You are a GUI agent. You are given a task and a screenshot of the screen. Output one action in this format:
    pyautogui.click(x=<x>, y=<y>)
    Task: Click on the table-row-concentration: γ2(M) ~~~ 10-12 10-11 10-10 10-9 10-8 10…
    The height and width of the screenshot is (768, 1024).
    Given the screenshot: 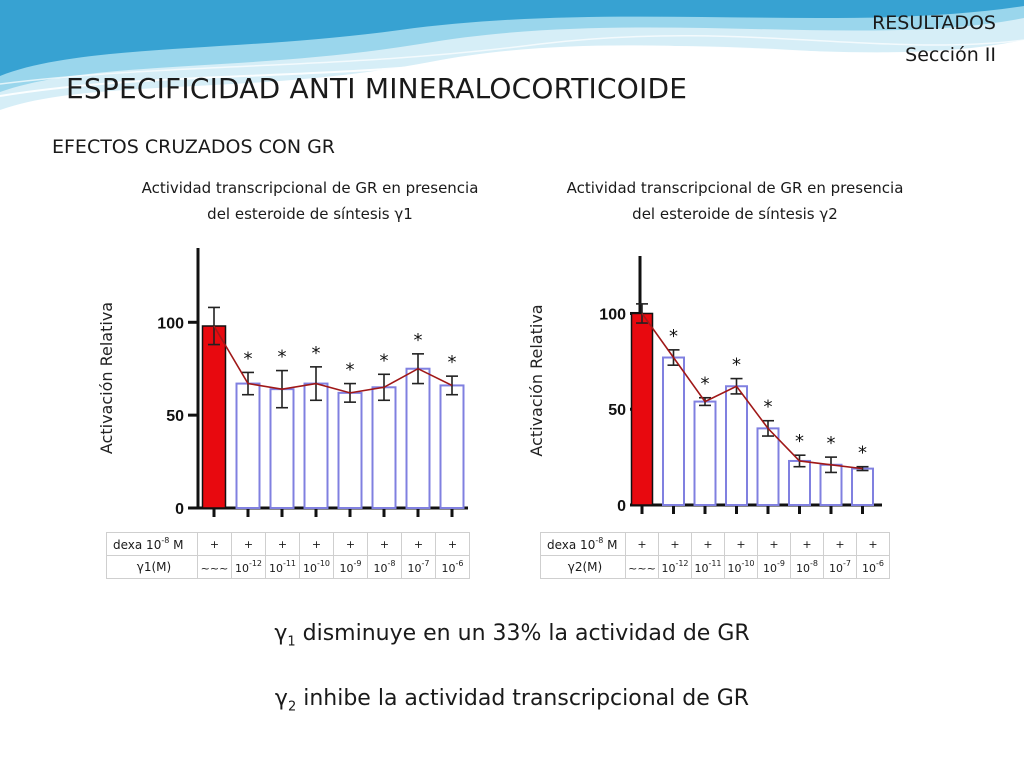 What is the action you would take?
    pyautogui.click(x=715, y=567)
    